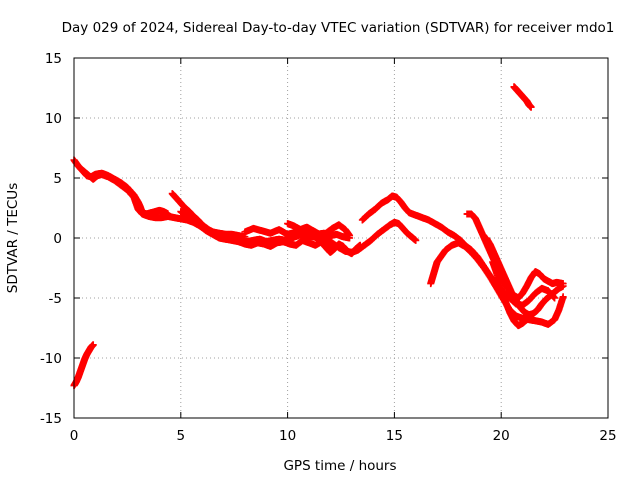  Describe the element at coordinates (13, 238) in the screenshot. I see `y-axis-label: SDTVAR / TECUs` at that location.